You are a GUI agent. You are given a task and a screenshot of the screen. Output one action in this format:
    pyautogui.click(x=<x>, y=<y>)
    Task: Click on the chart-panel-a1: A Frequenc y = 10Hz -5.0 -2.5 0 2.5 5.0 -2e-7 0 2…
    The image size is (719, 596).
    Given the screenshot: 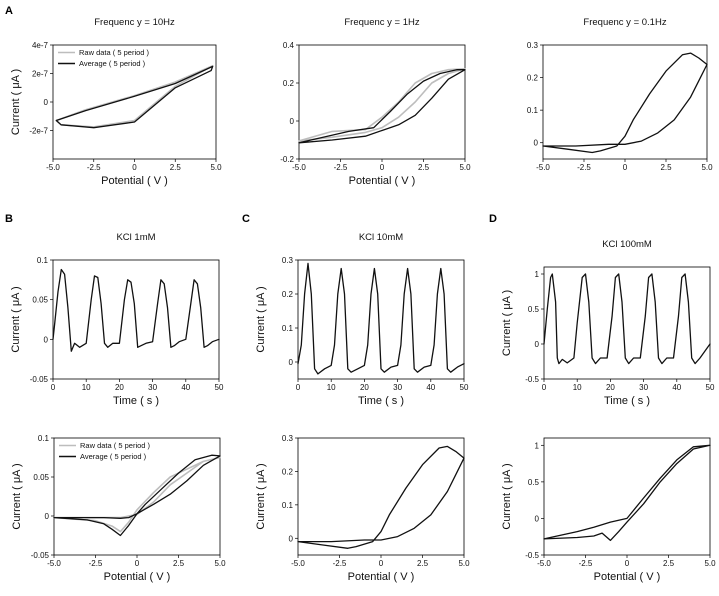 What is the action you would take?
    pyautogui.click(x=113, y=96)
    